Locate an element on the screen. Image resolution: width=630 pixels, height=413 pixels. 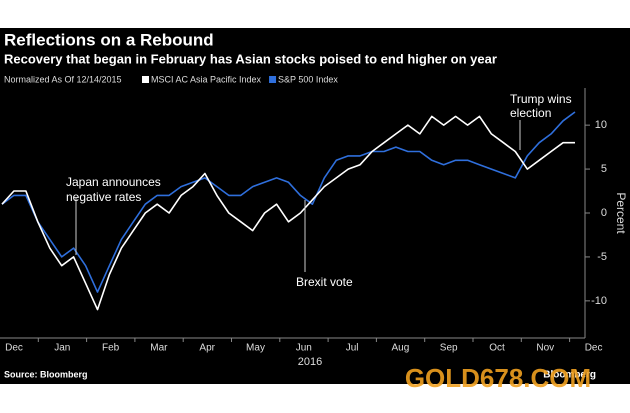
annotation: Brexit vote is located at coordinates (324, 282).